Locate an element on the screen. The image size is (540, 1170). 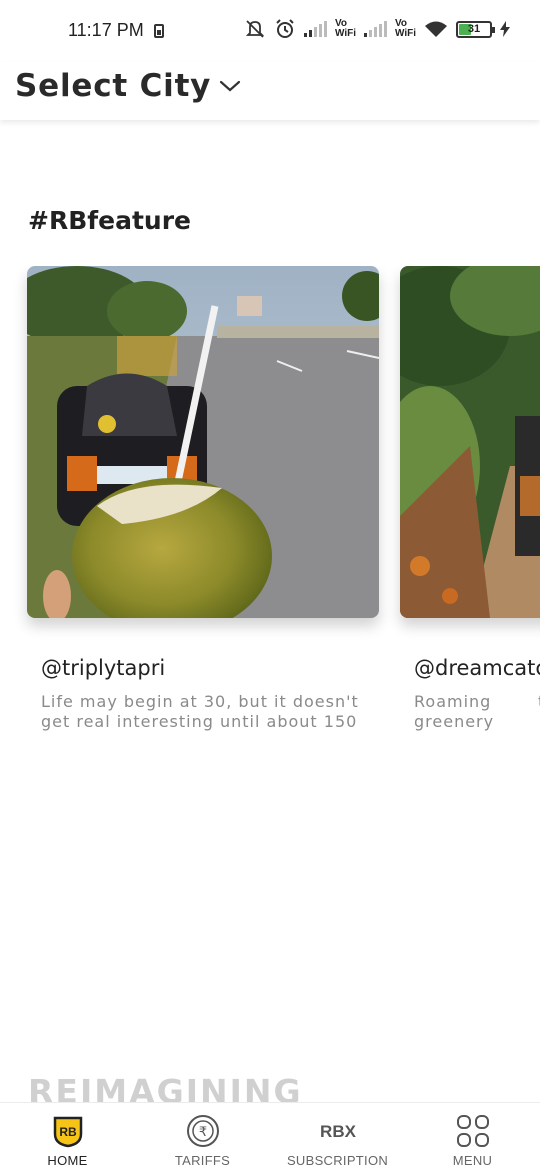
feature-card: @dreamcatc Roaming thr greenery is located at coordinates (470, 499).